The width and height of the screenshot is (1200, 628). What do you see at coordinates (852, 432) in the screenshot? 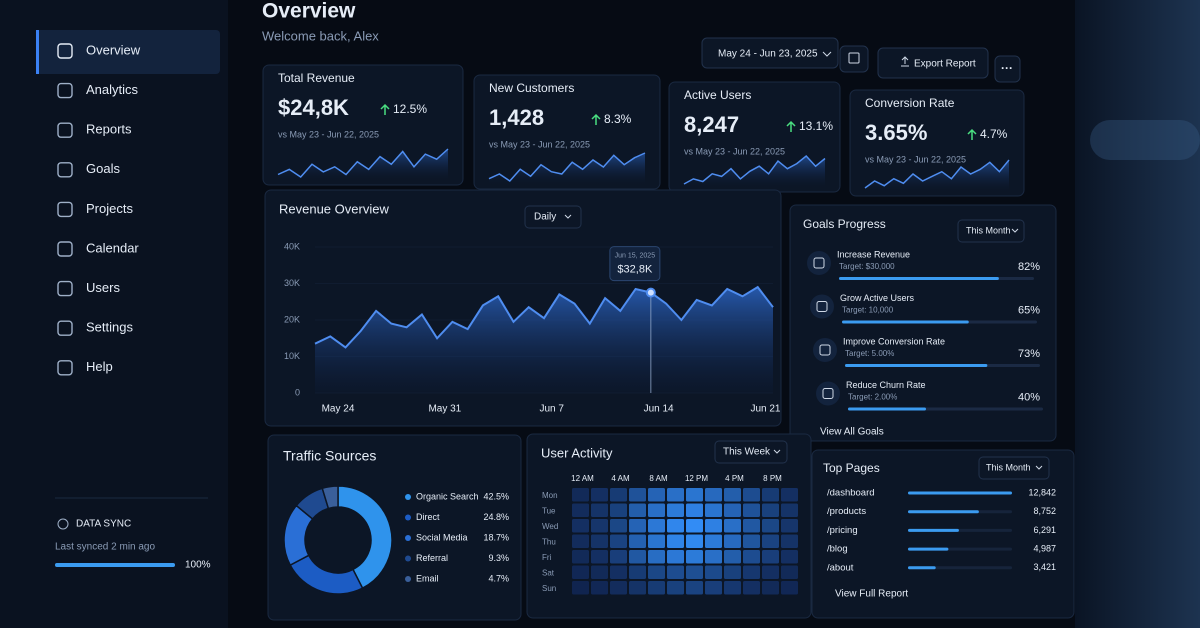
I see `view-all-goals-link: View All Goals` at bounding box center [852, 432].